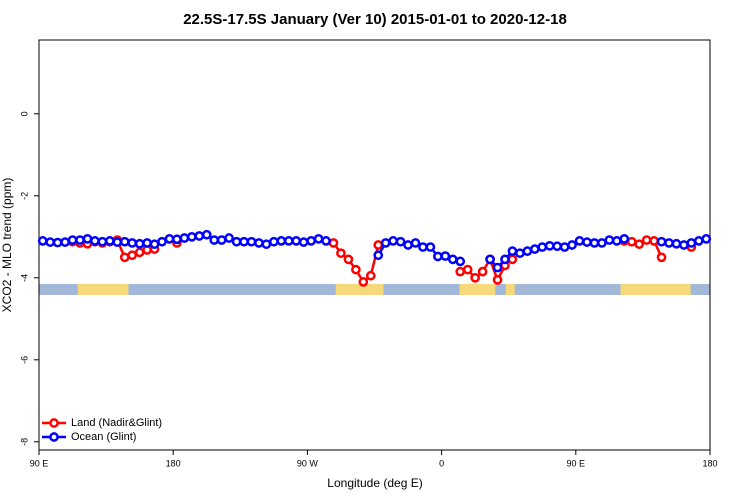 The image size is (750, 500). I want to click on legend-entry: Ocean (Glint), so click(89, 437).